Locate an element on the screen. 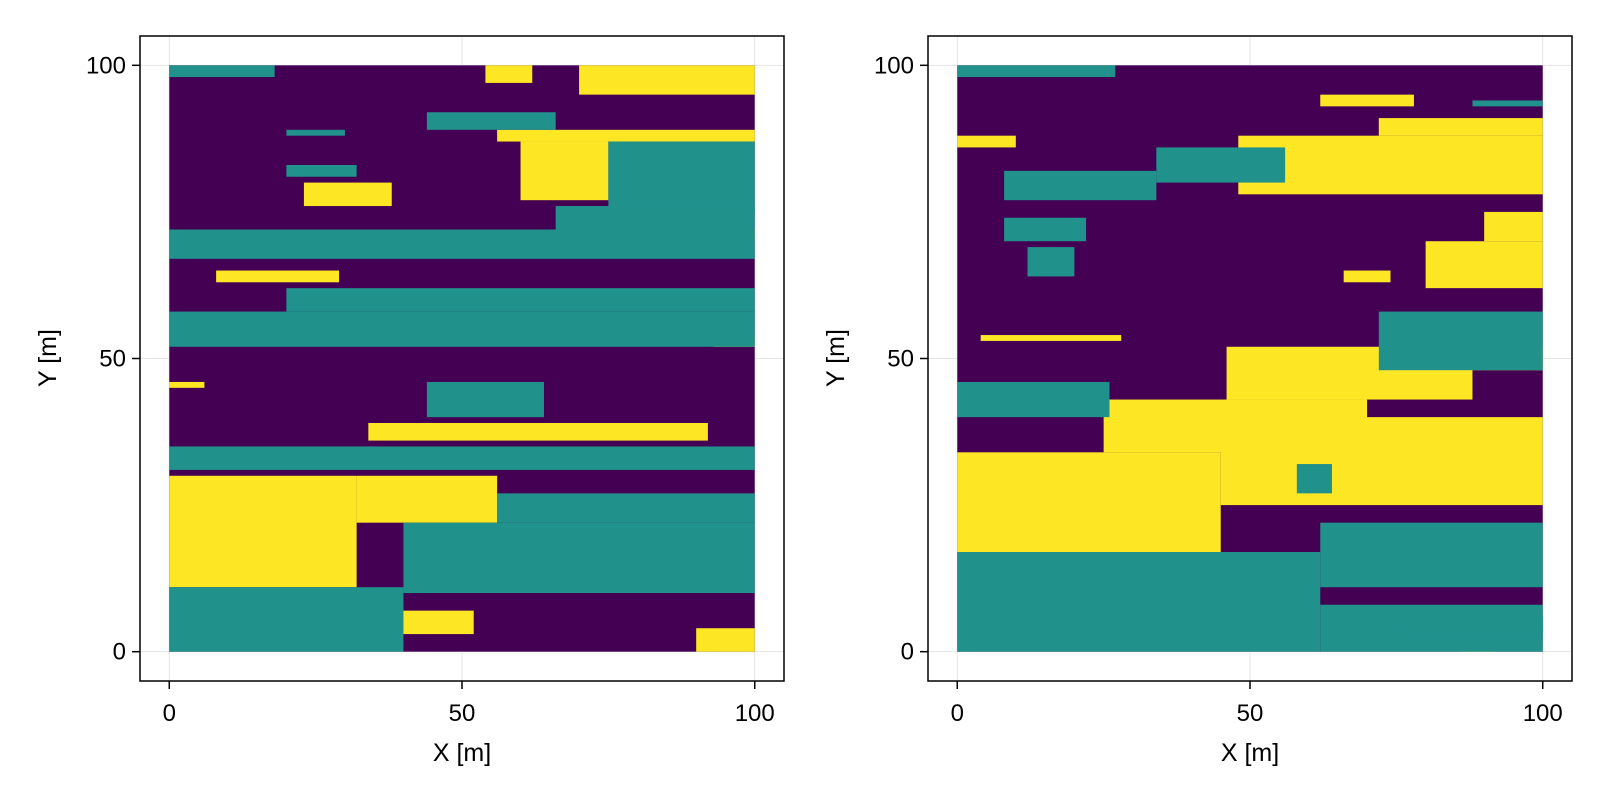  x-axis-label-left: X [m] is located at coordinates (462, 753).